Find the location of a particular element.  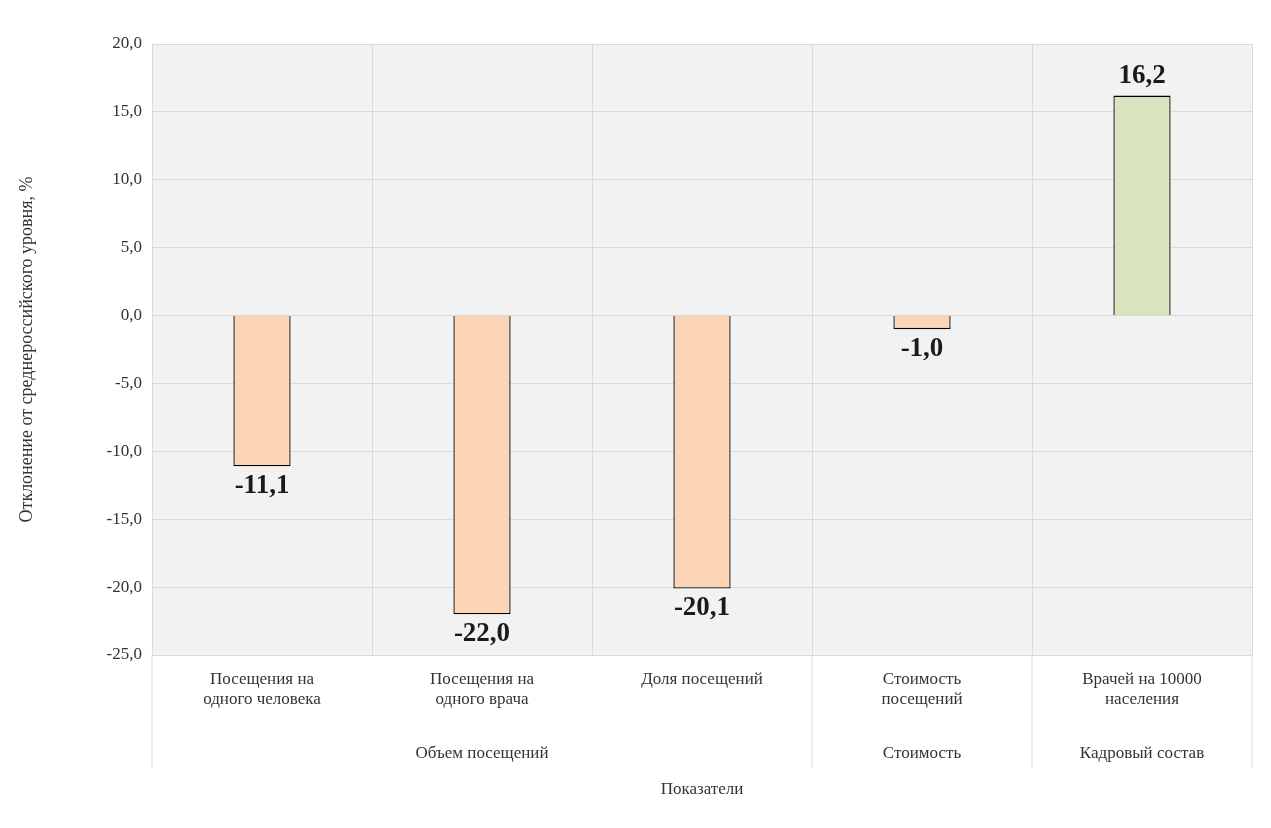

y-tick-label: 10,0 is located at coordinates (127, 179).